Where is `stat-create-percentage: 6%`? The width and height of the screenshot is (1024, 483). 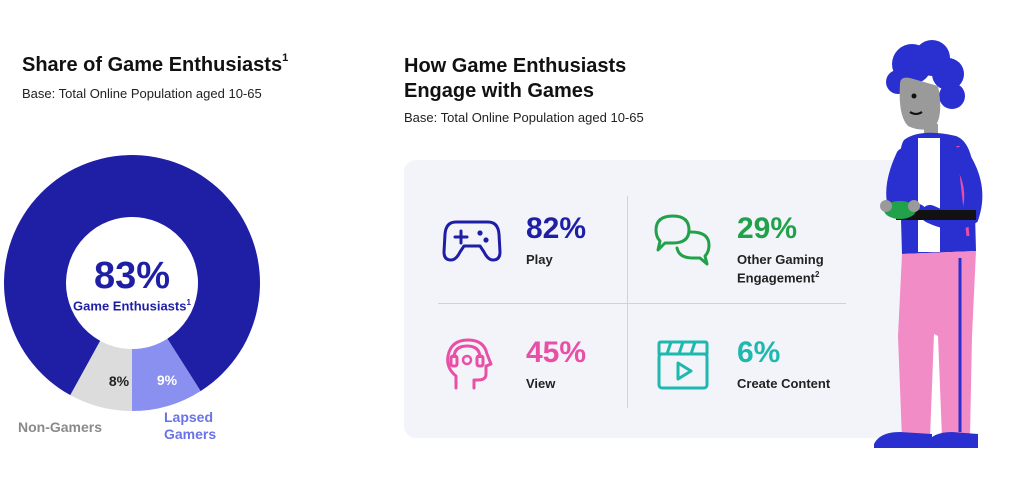
stat-create-percentage: 6% is located at coordinates (759, 352).